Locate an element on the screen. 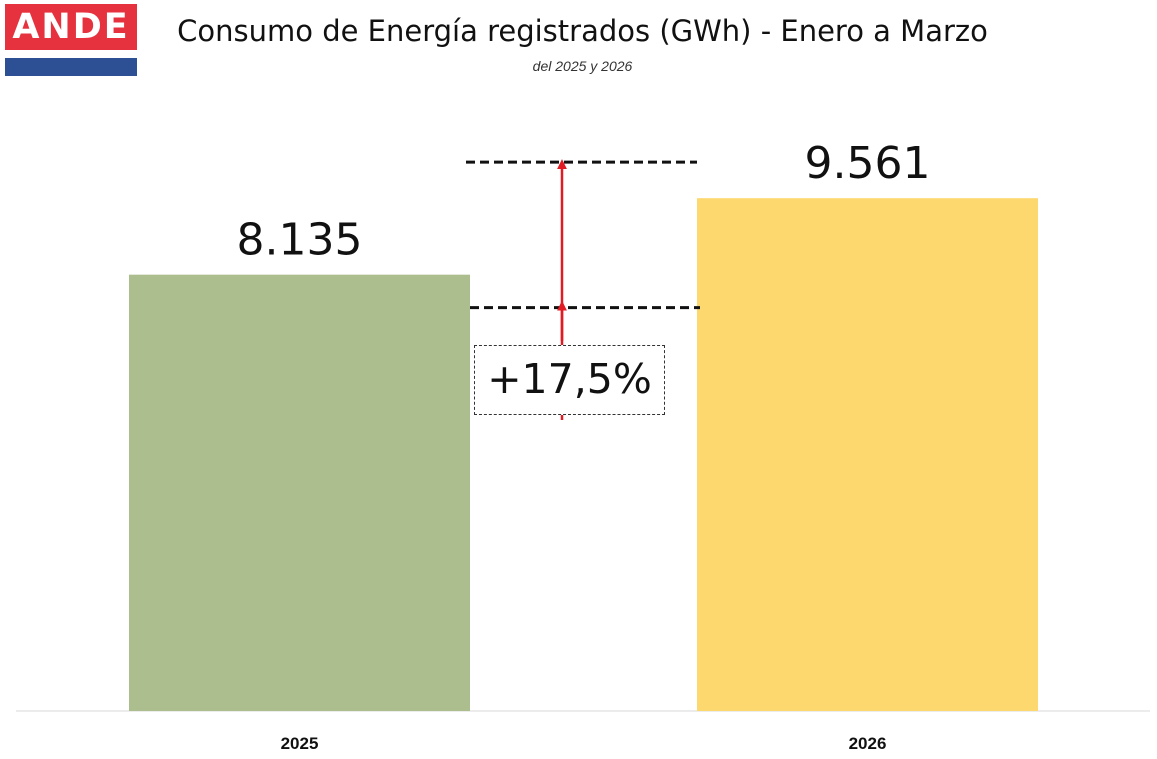  tick-label-2025: 2025 is located at coordinates (300, 743).